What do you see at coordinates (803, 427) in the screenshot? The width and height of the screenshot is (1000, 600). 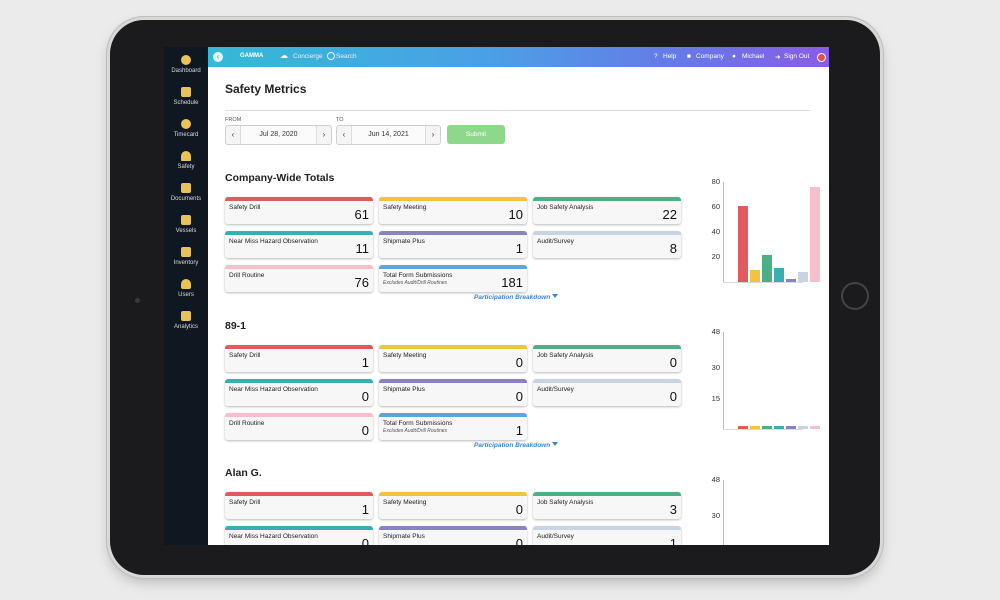 I see `chart-bar-audit-survey` at bounding box center [803, 427].